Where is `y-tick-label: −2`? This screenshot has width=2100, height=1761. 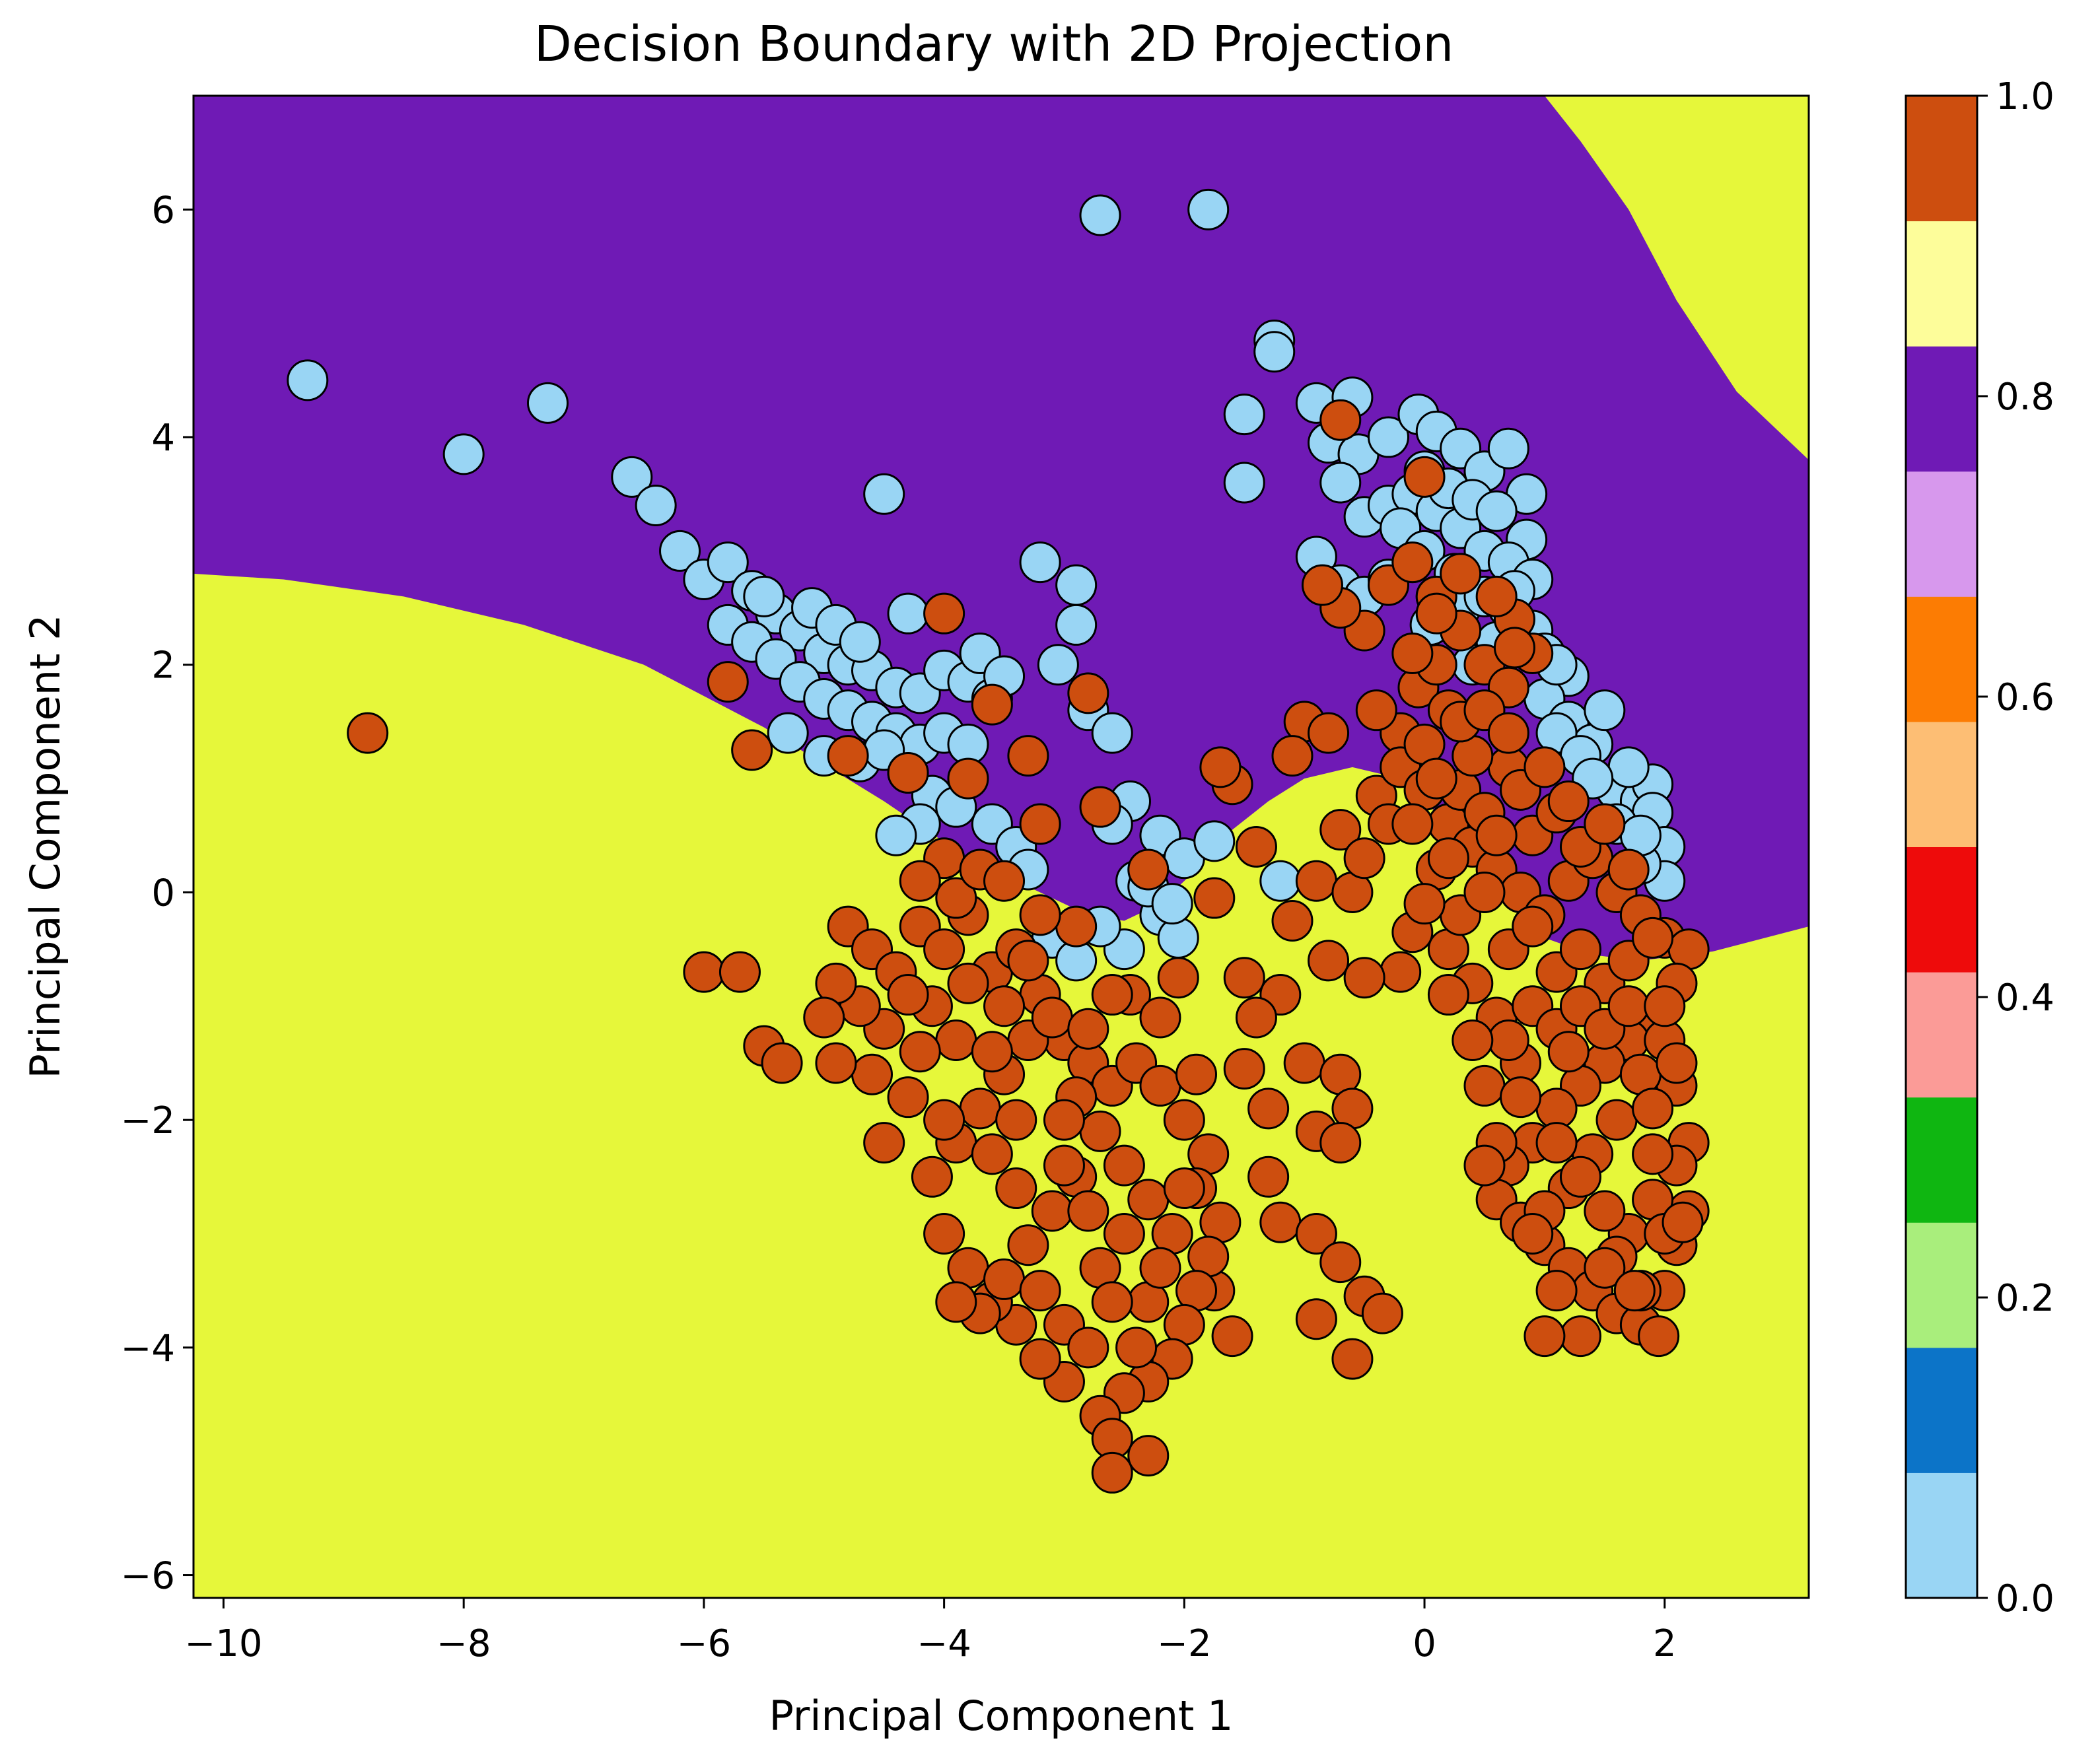
y-tick-label: −2 is located at coordinates (147, 1120).